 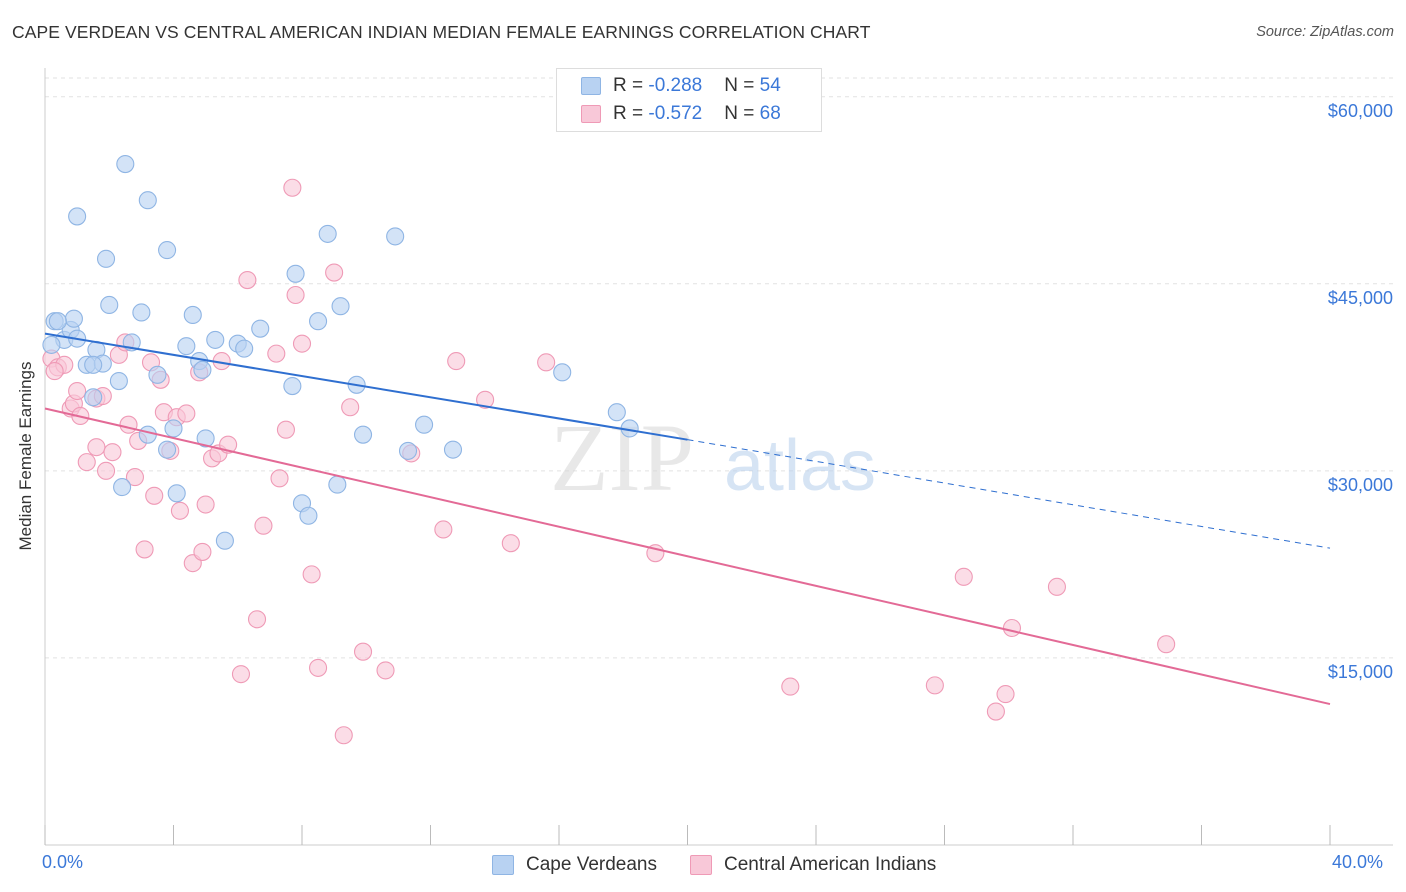 What do you see at coordinates (503, 865) in the screenshot?
I see `bottom-legend-swatch-blue` at bounding box center [503, 865].